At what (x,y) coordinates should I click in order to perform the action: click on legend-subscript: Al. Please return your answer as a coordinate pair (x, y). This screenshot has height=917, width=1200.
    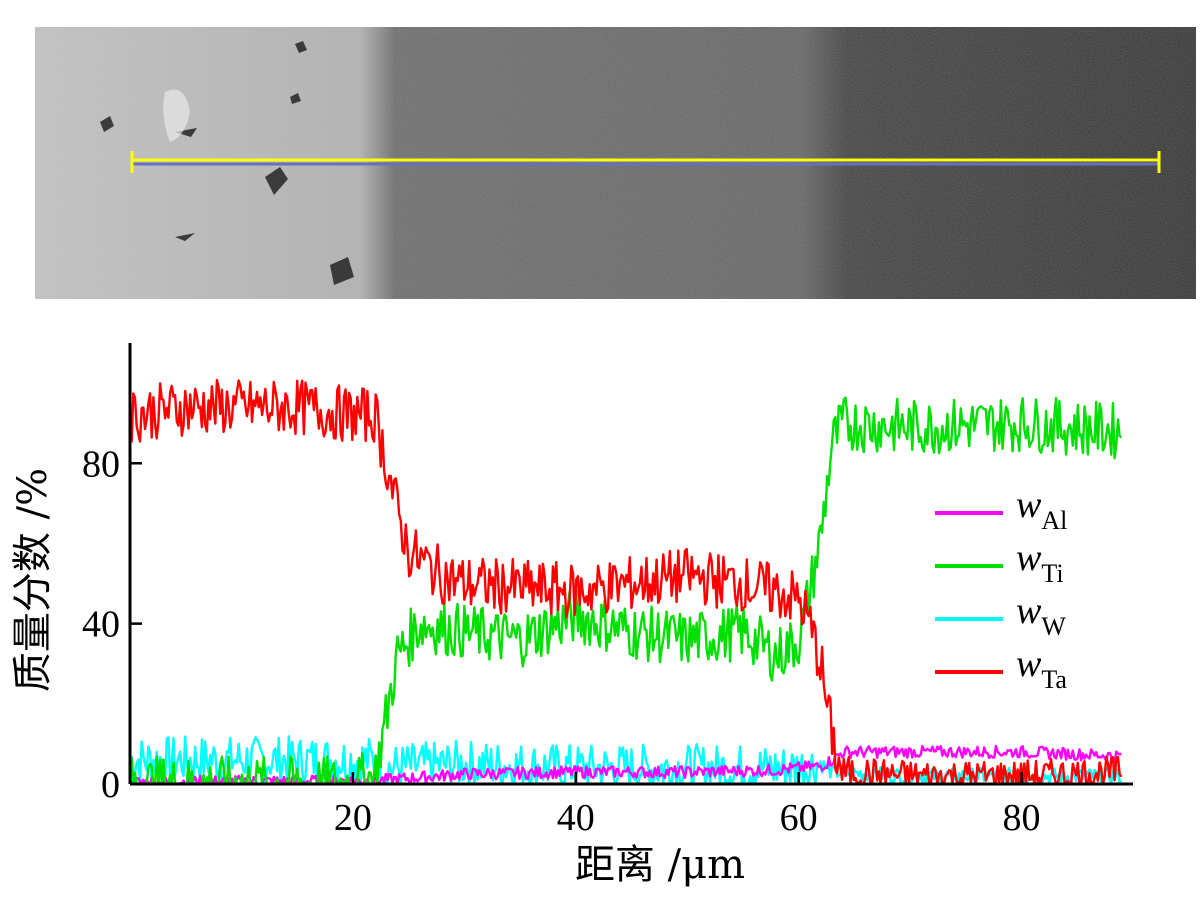
    Looking at the image, I should click on (1054, 520).